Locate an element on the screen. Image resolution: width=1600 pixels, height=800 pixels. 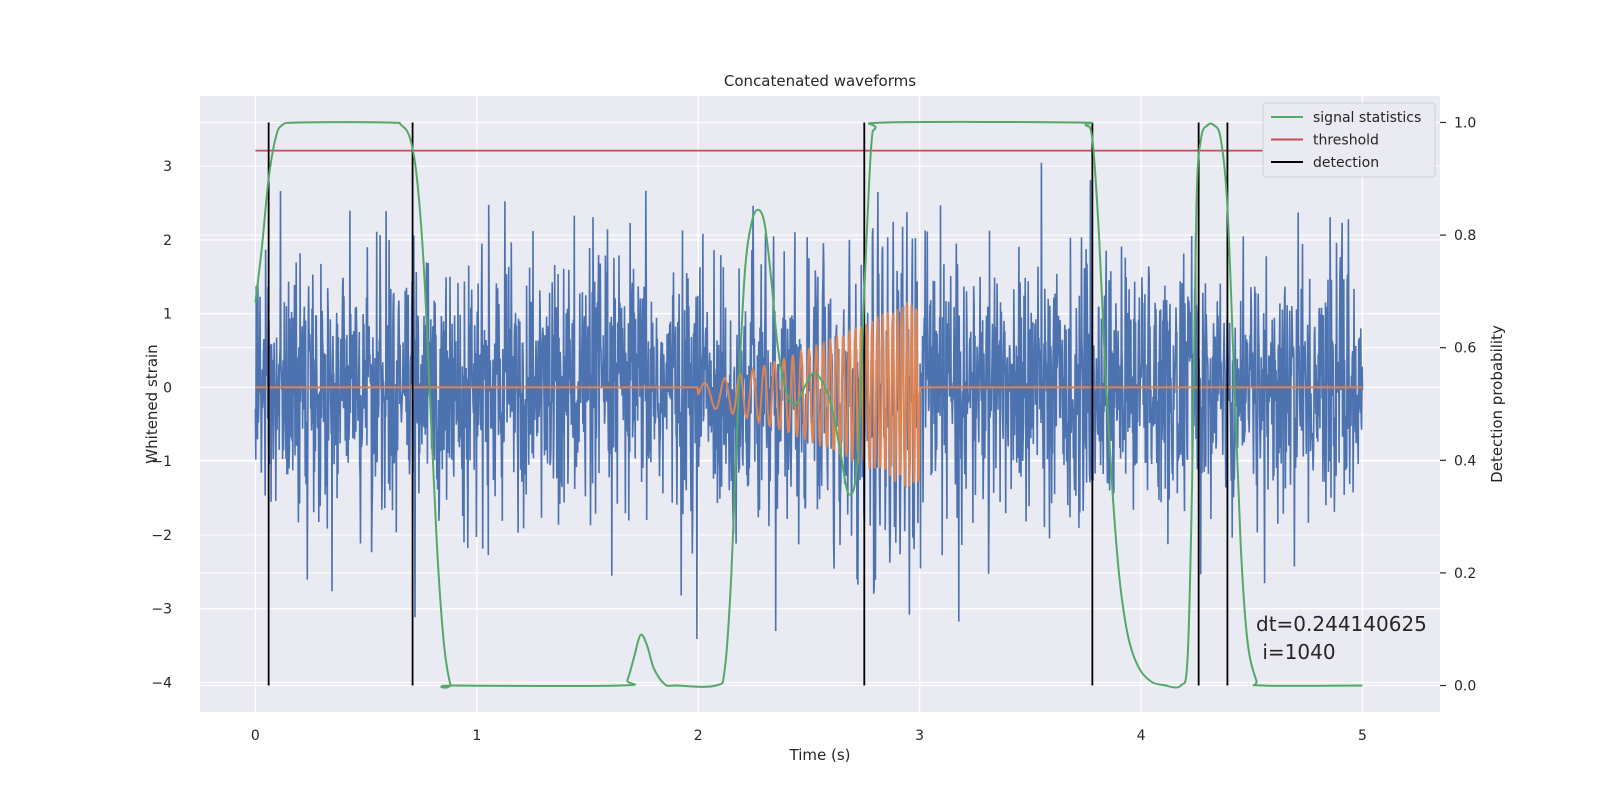
y2-tick-label: 0.6 is located at coordinates (1465, 349).